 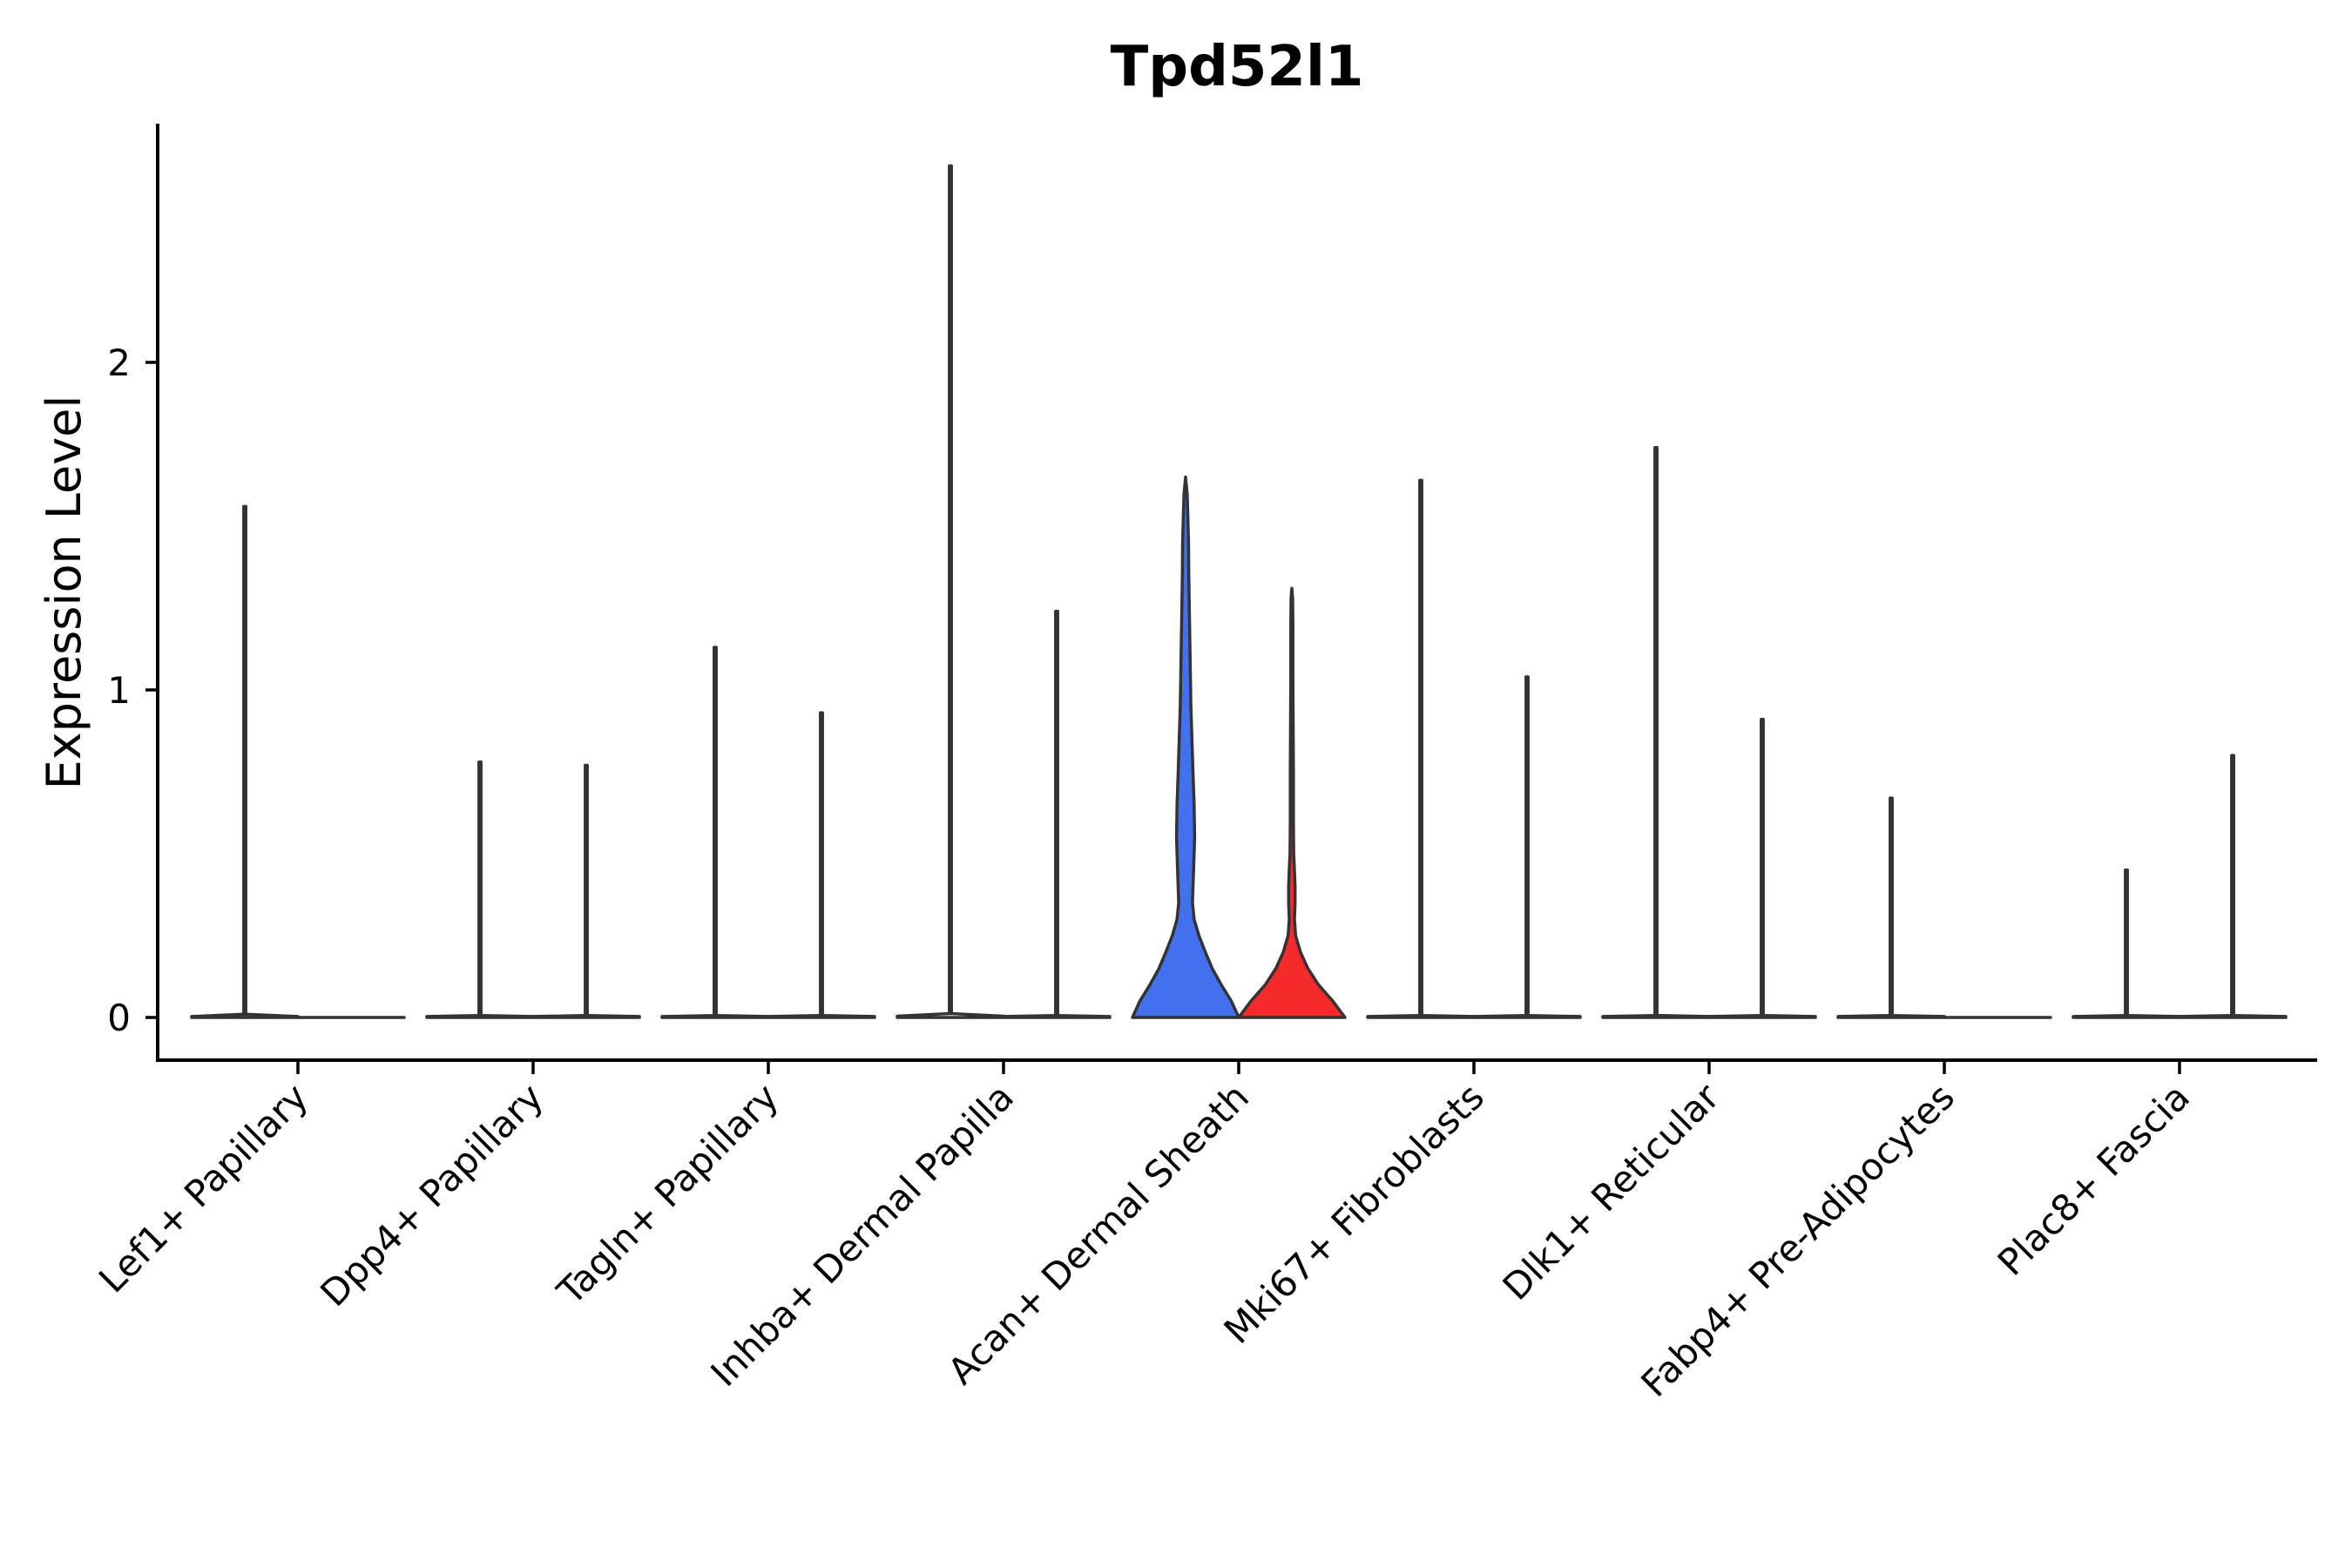 I want to click on y-tick-label-0: 0, so click(x=119, y=1018).